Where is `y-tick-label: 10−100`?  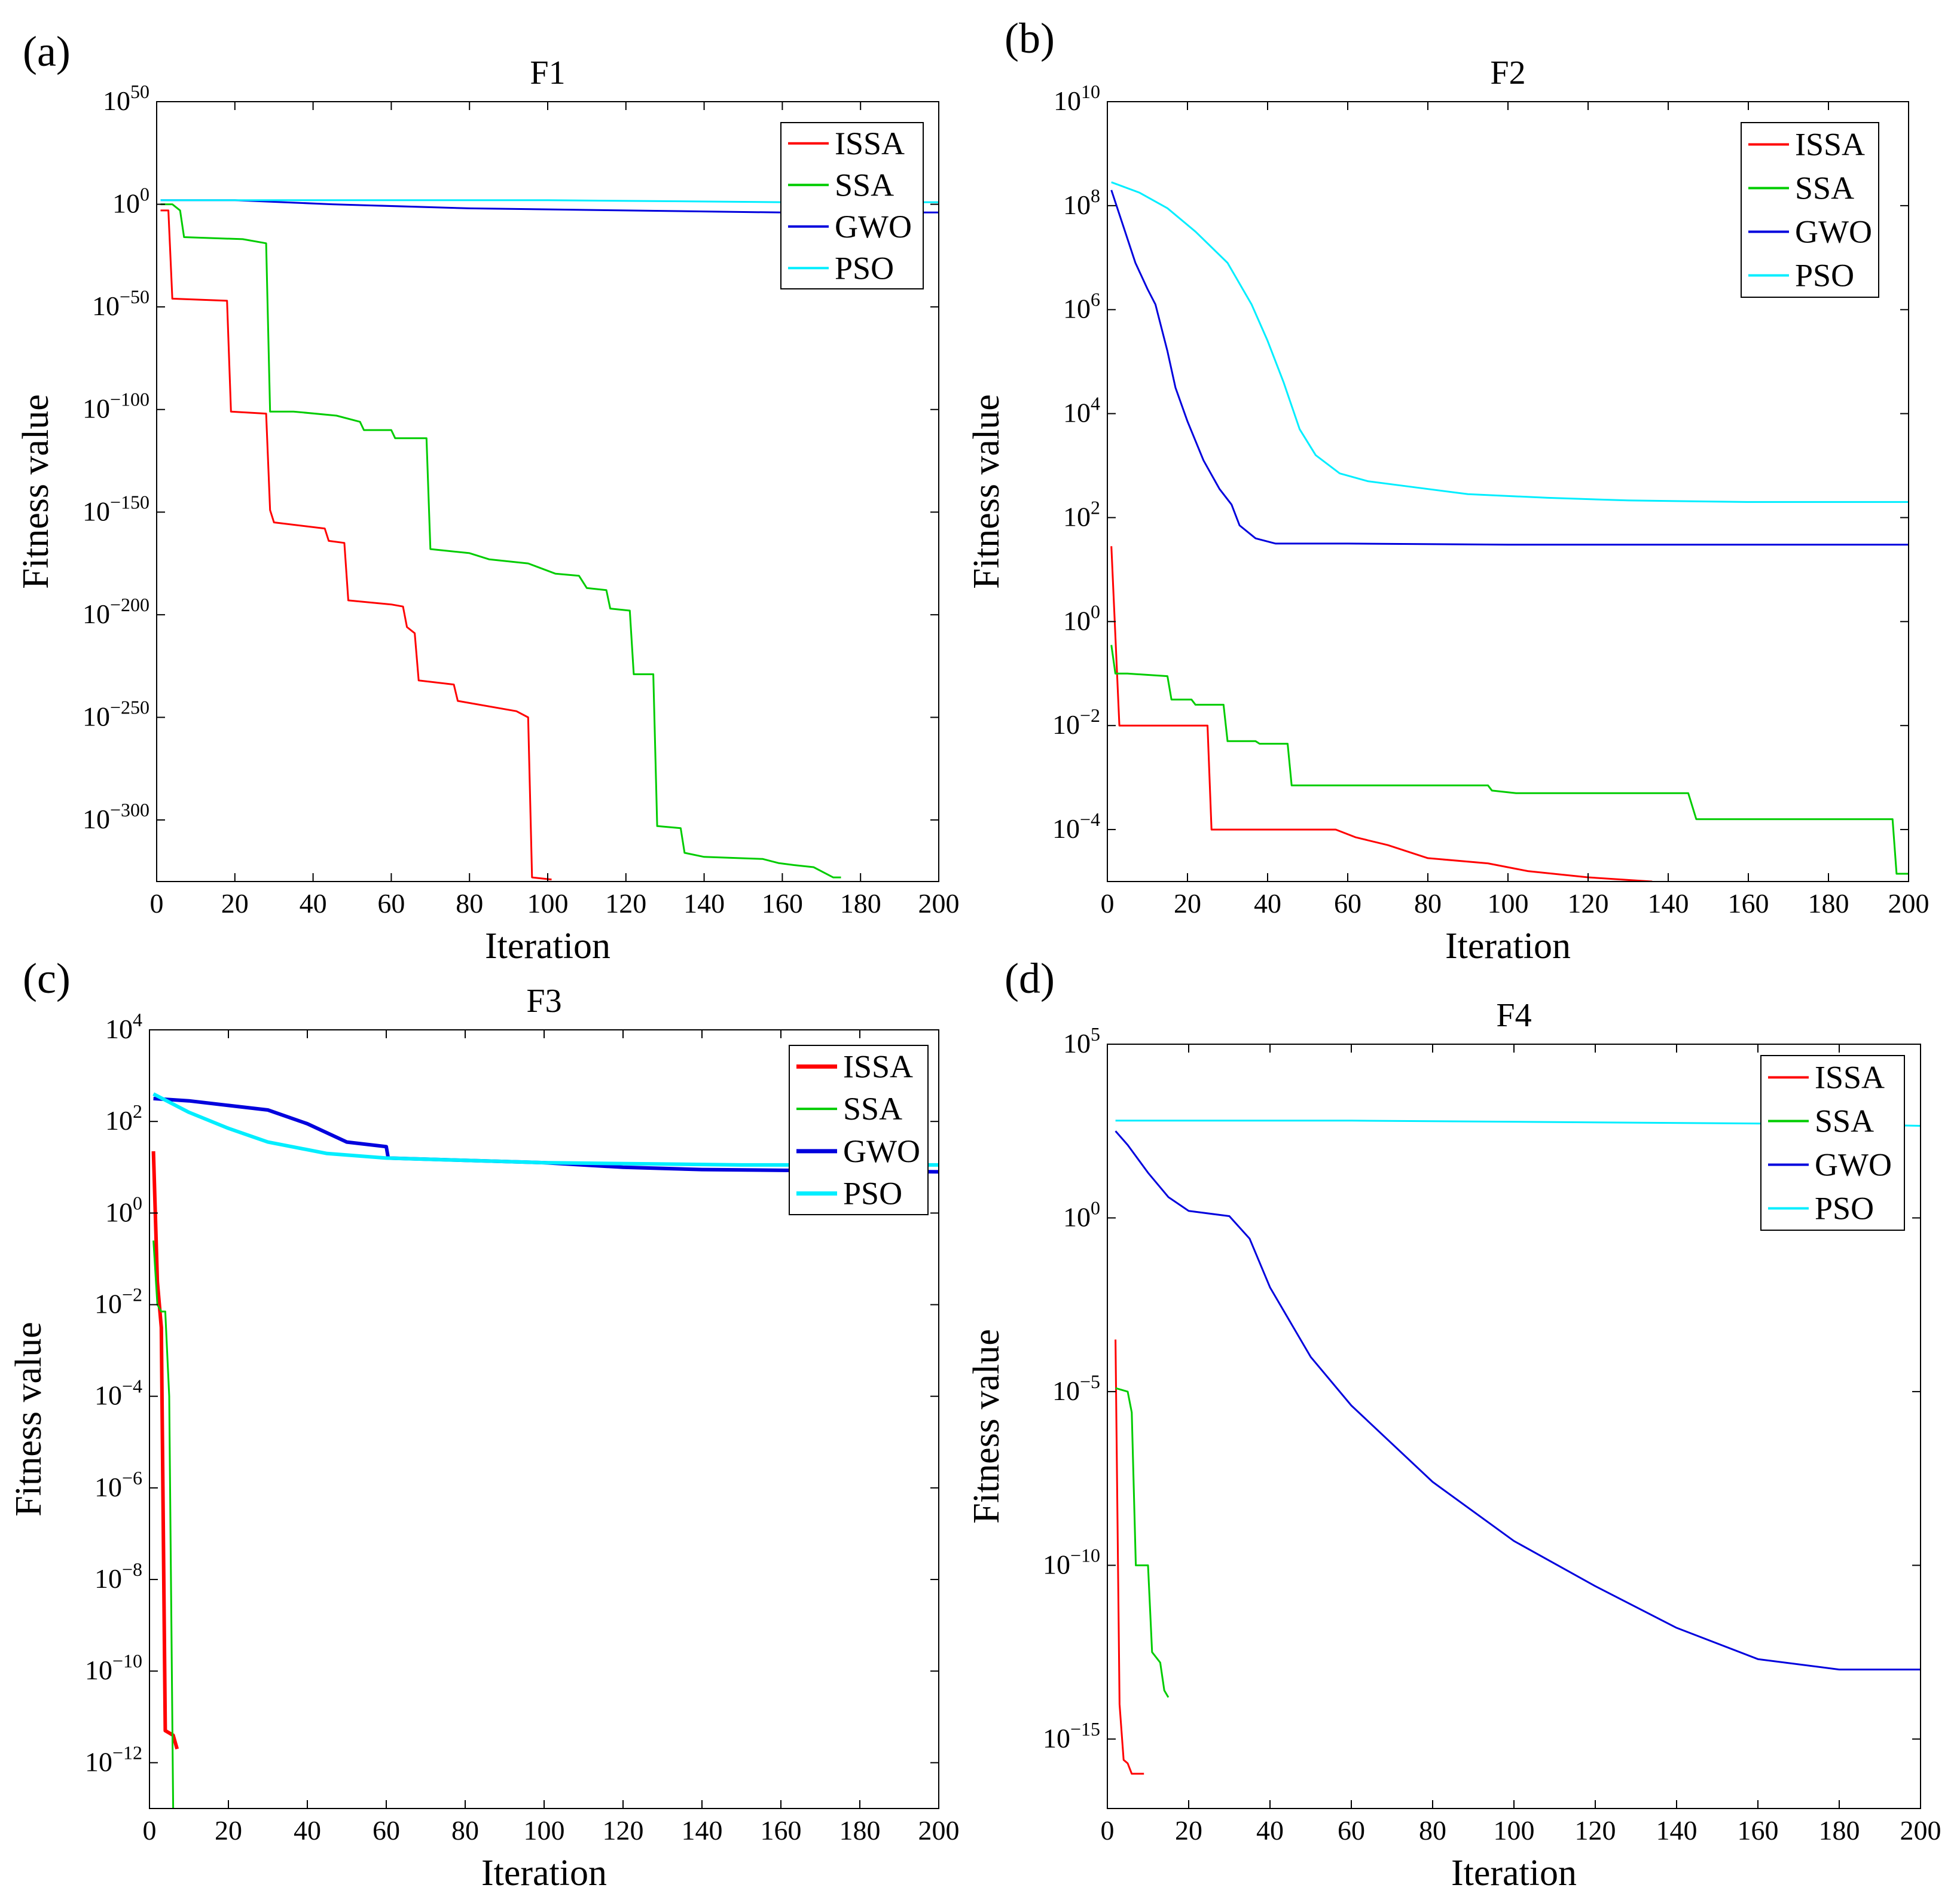 y-tick-label: 10−100 is located at coordinates (116, 406).